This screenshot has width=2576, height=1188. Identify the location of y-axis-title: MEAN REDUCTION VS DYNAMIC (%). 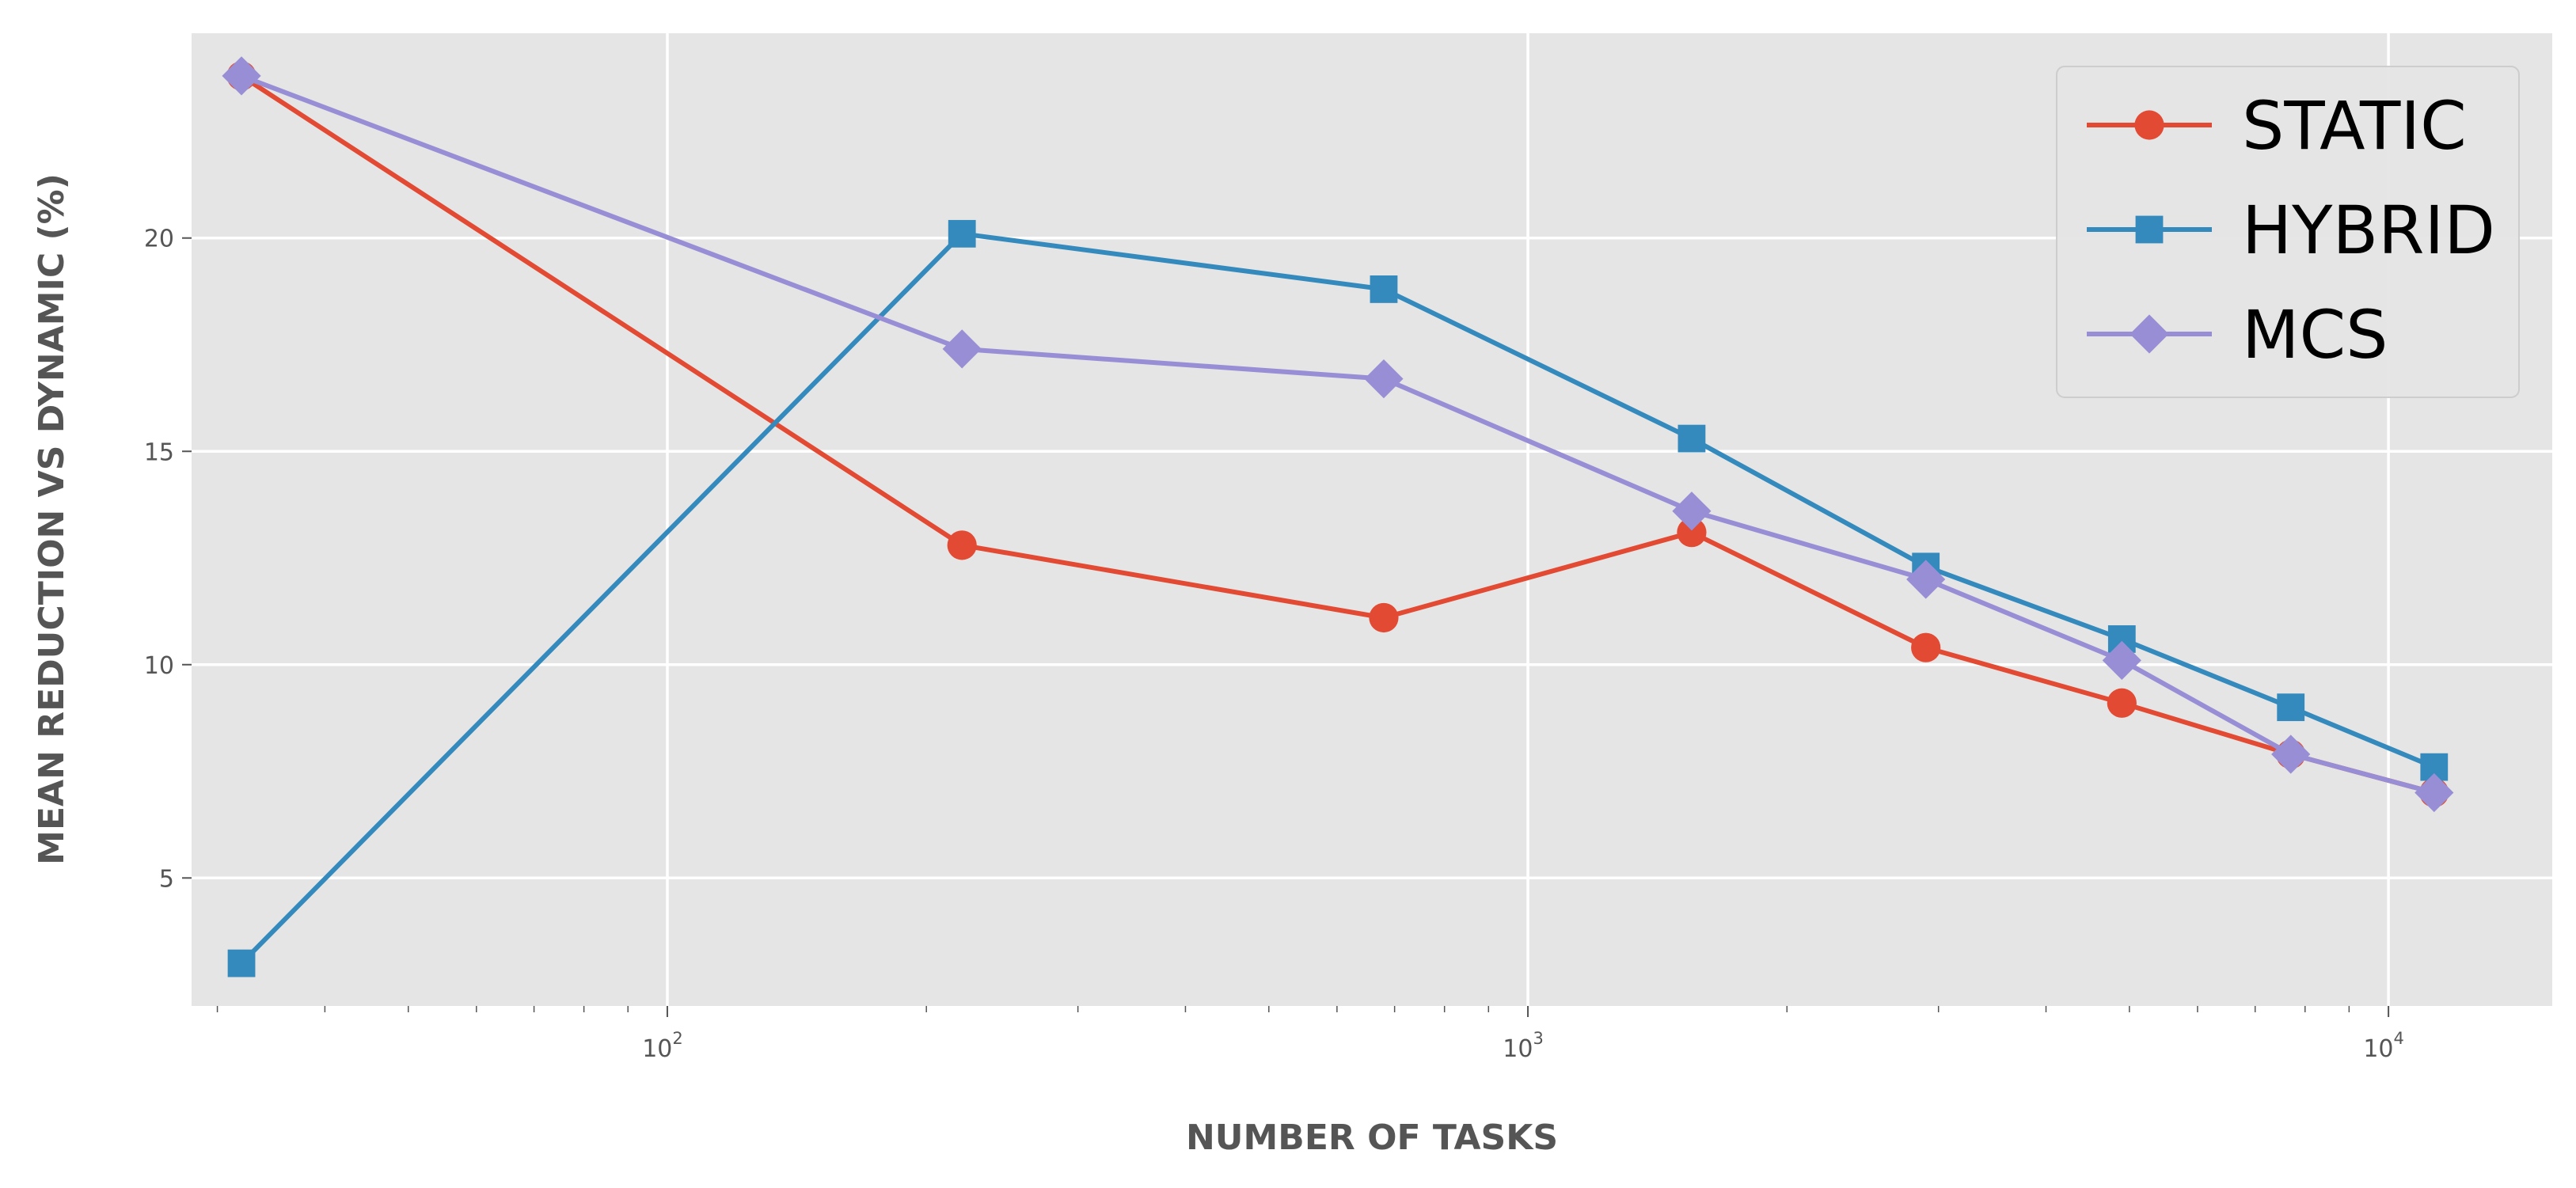
(52, 519).